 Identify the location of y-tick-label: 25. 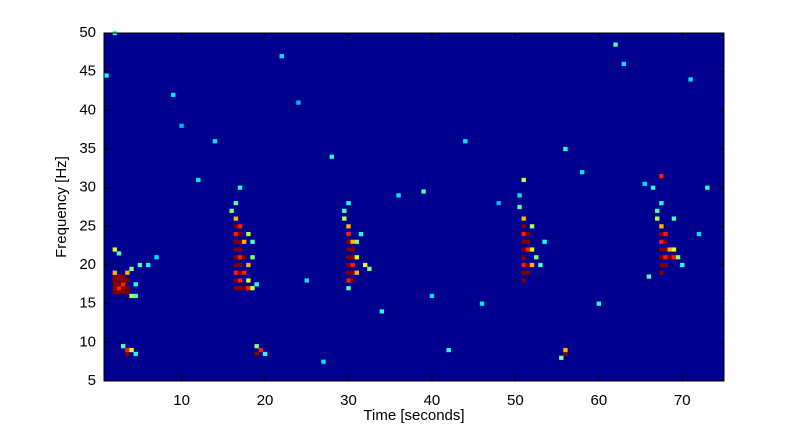
(87, 225).